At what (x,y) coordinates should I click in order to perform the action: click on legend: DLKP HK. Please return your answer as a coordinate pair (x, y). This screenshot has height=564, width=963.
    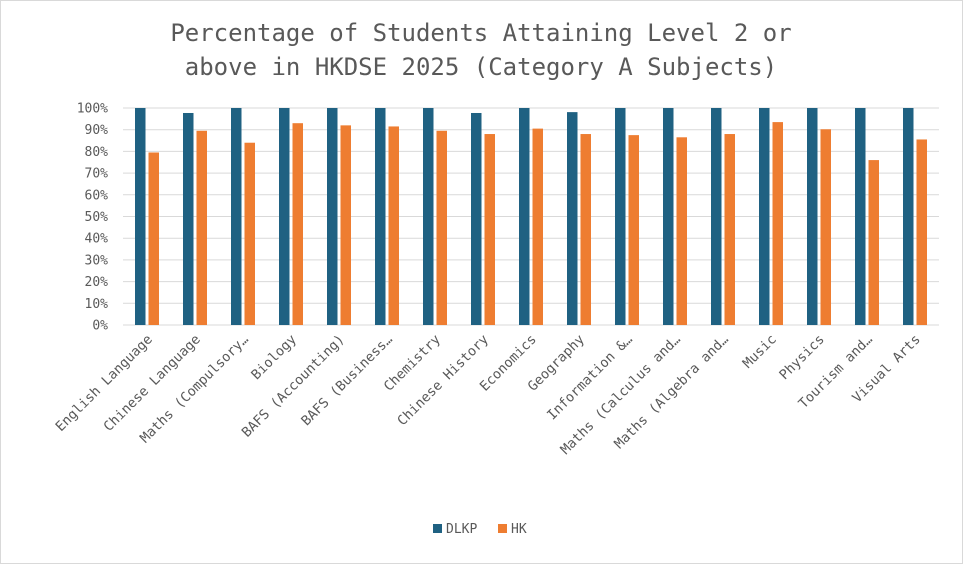
    Looking at the image, I should click on (480, 529).